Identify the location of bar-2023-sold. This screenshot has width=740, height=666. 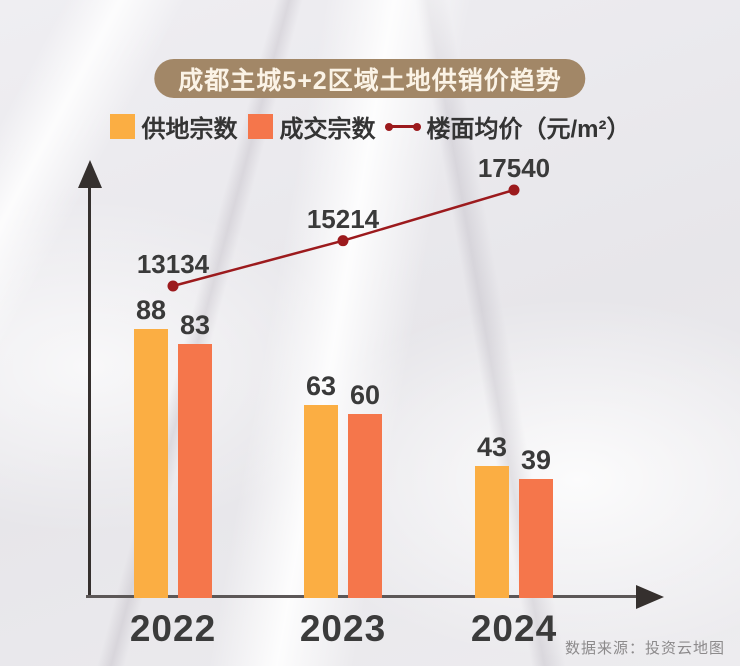
(365, 506).